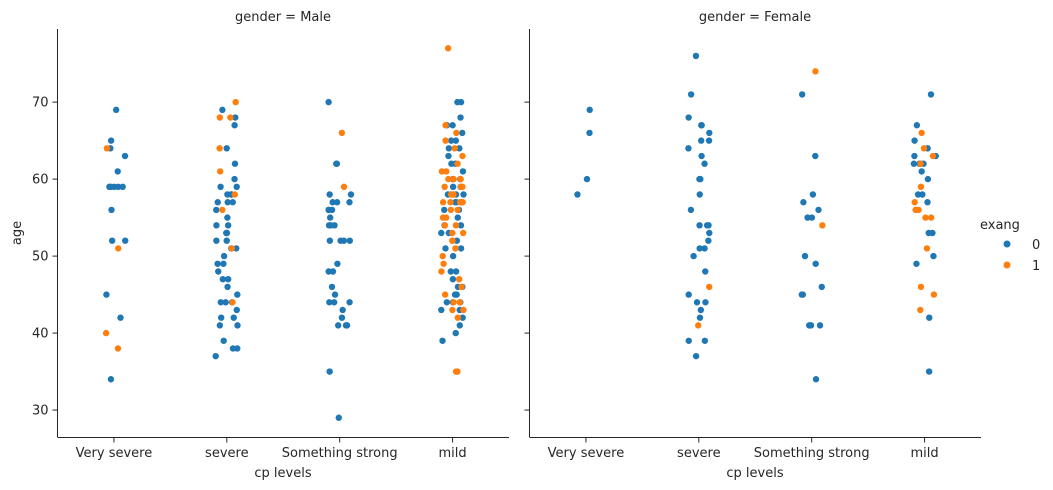  I want to click on y-tick-label: 70, so click(40, 103).